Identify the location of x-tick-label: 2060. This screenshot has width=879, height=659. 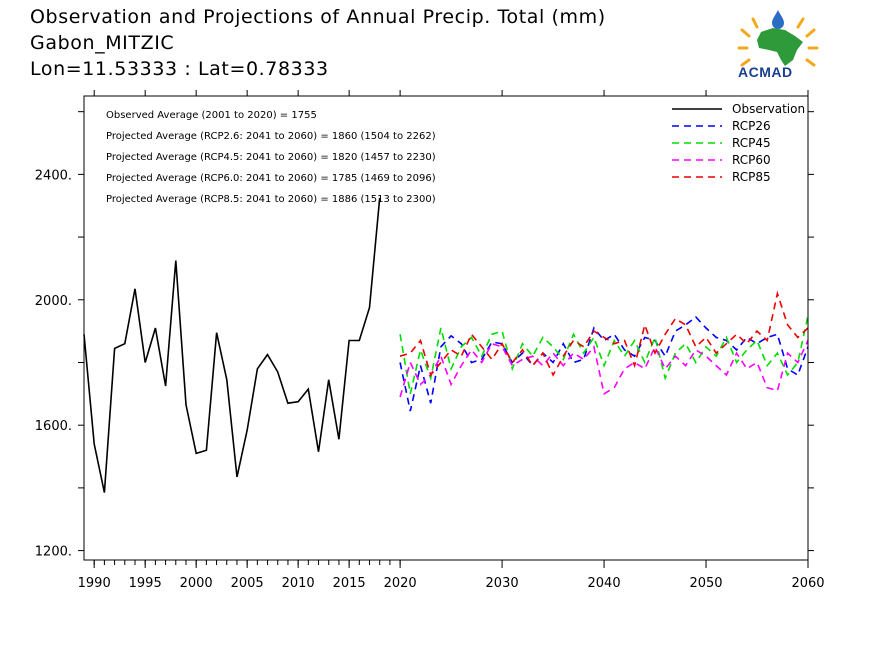
(807, 583).